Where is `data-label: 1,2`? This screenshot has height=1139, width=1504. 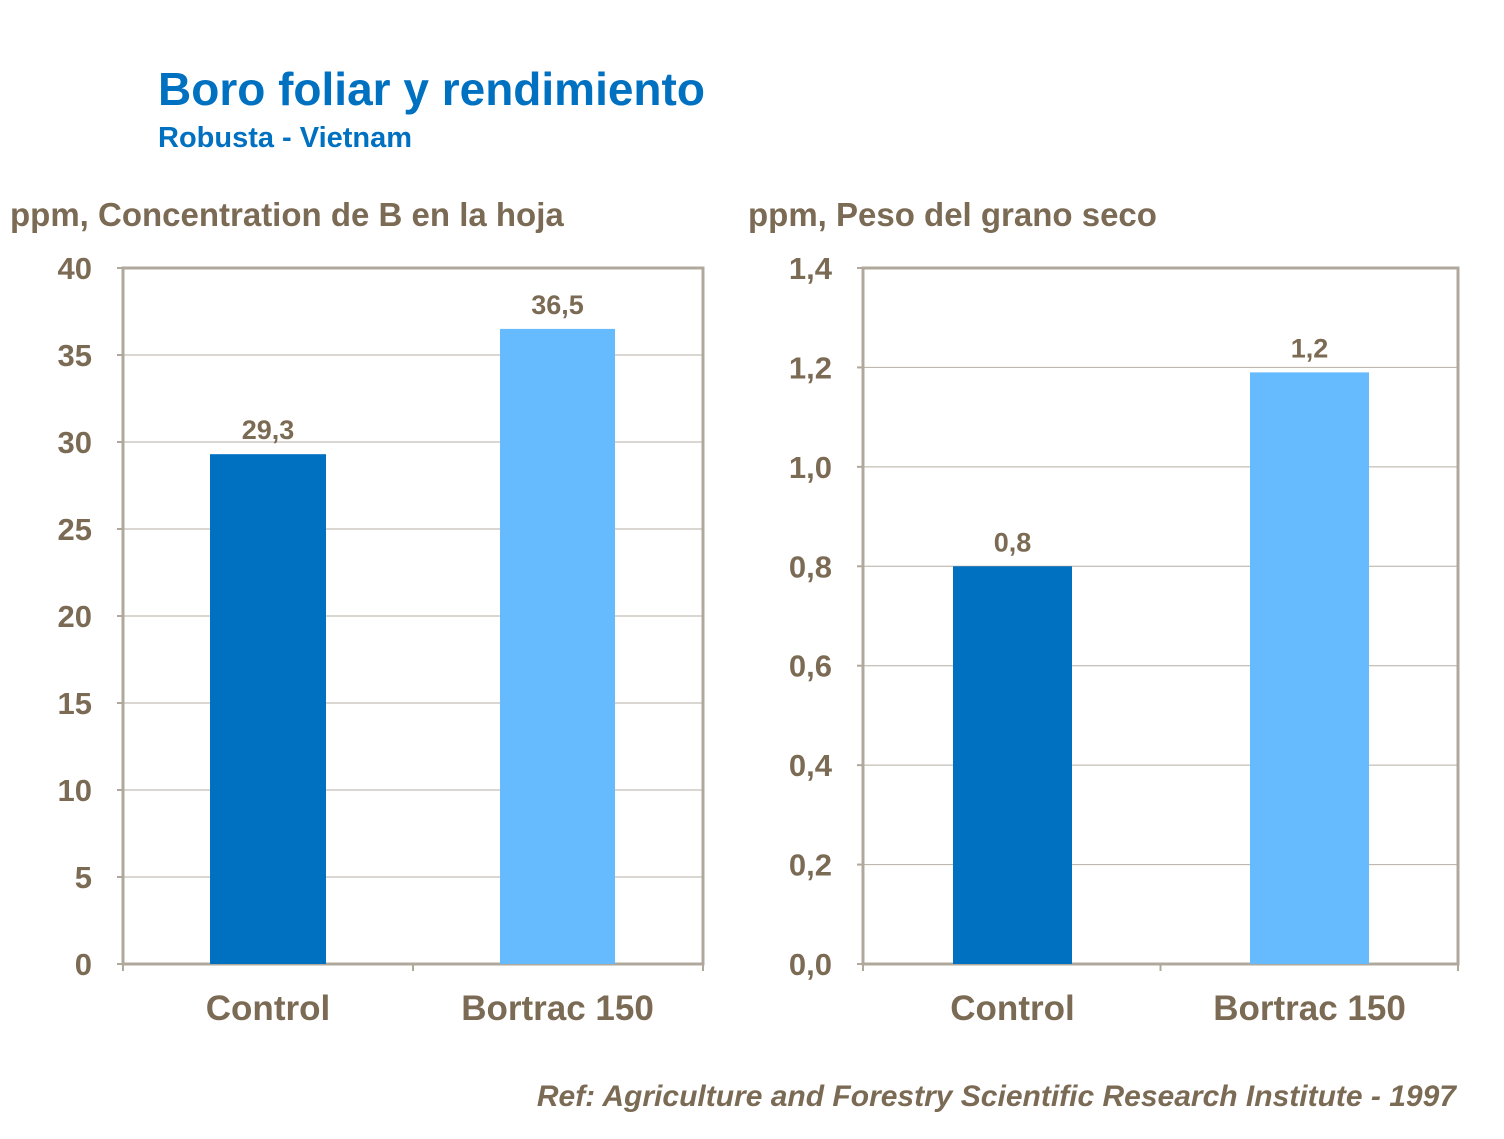
data-label: 1,2 is located at coordinates (1310, 348).